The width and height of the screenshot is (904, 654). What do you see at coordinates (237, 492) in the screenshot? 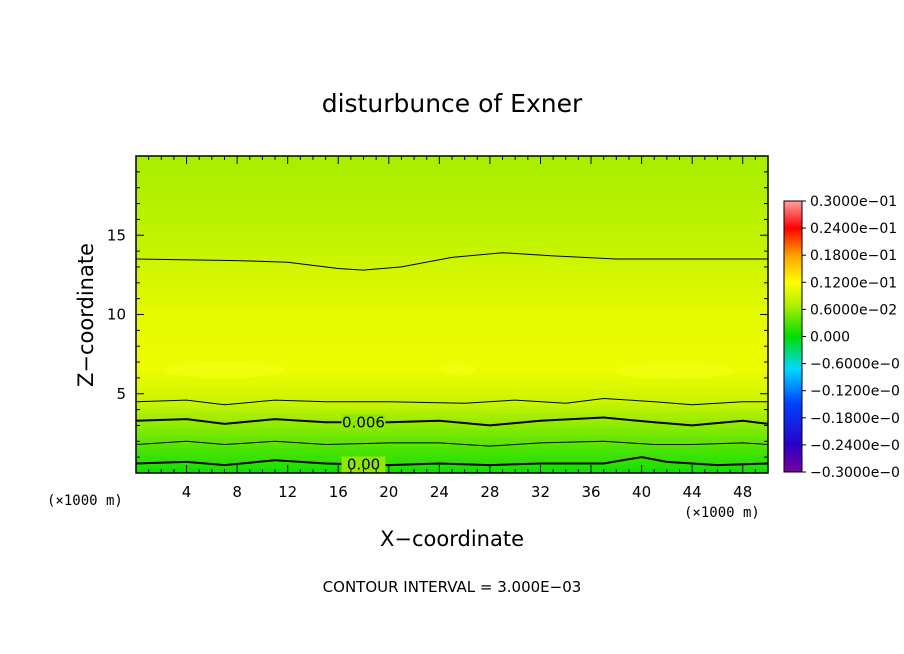
I see `x-tick-label: 8` at bounding box center [237, 492].